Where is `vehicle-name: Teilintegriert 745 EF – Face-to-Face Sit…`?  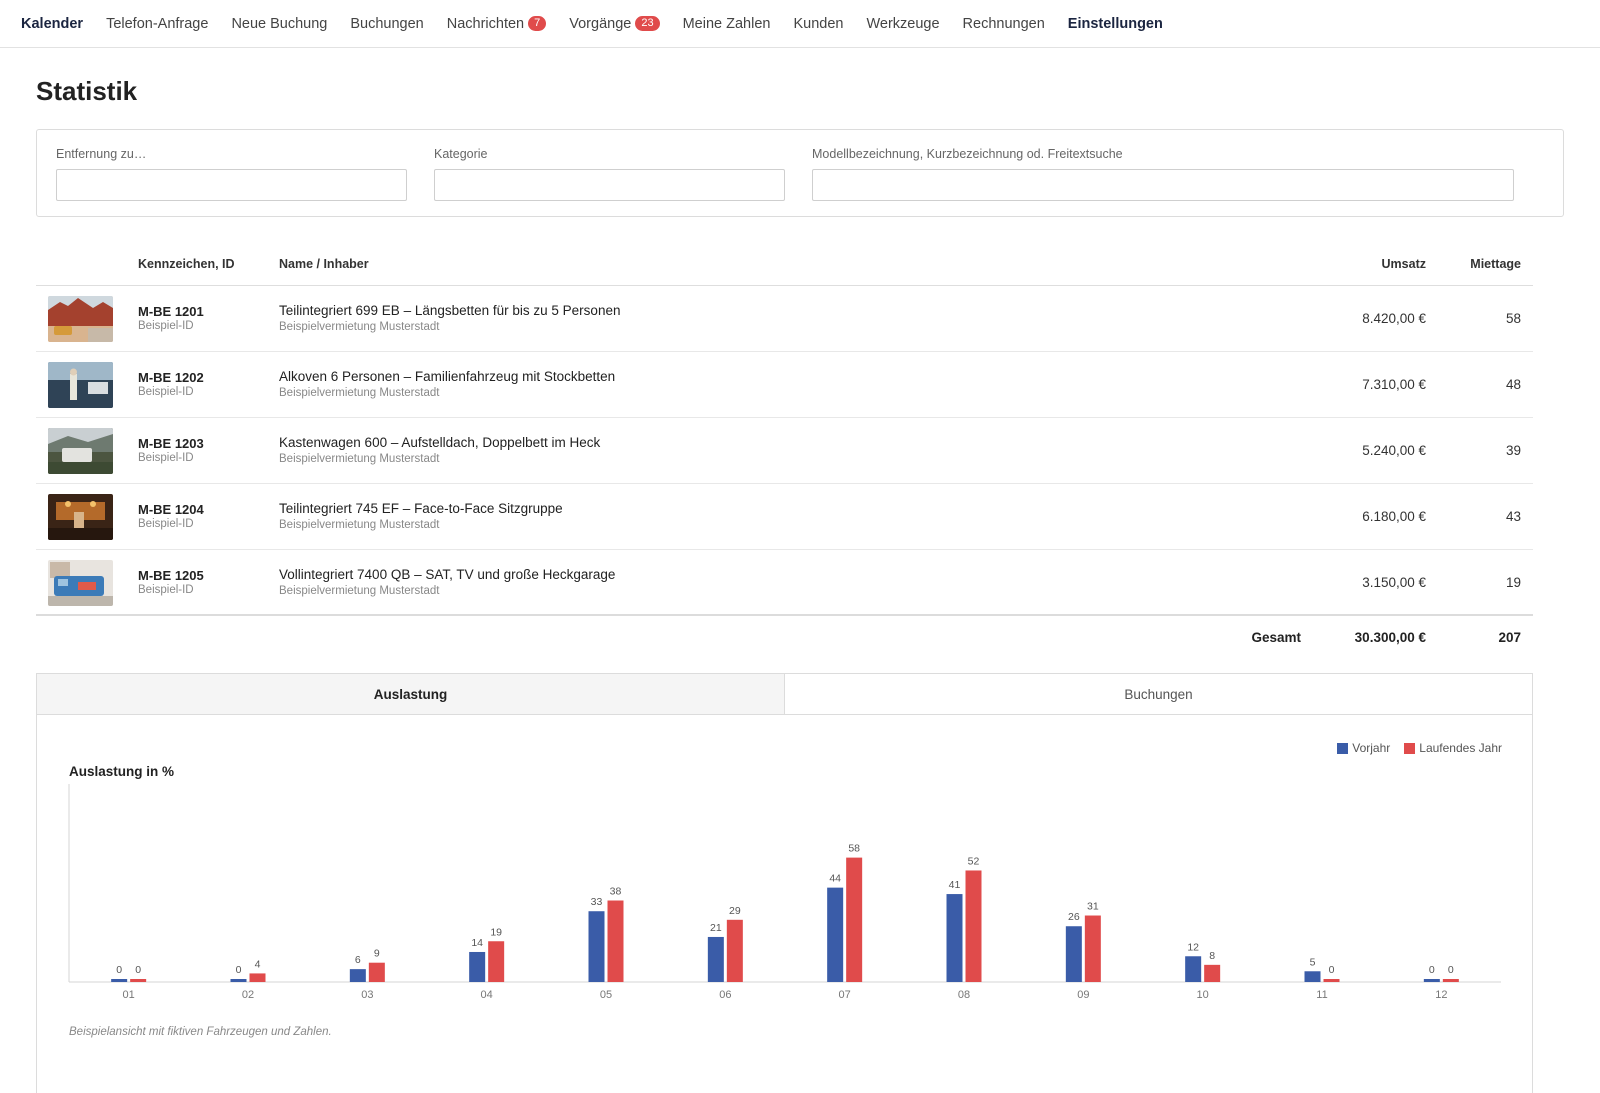
vehicle-name: Teilintegriert 745 EF – Face-to-Face Sit… is located at coordinates (421, 508).